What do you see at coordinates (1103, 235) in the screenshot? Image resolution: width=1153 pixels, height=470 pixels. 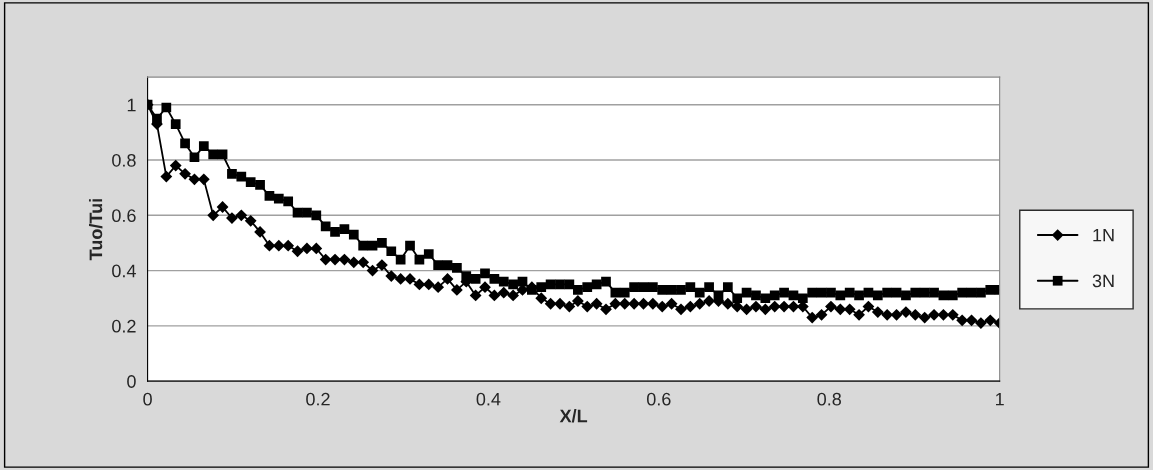 I see `legend-label: 1N` at bounding box center [1103, 235].